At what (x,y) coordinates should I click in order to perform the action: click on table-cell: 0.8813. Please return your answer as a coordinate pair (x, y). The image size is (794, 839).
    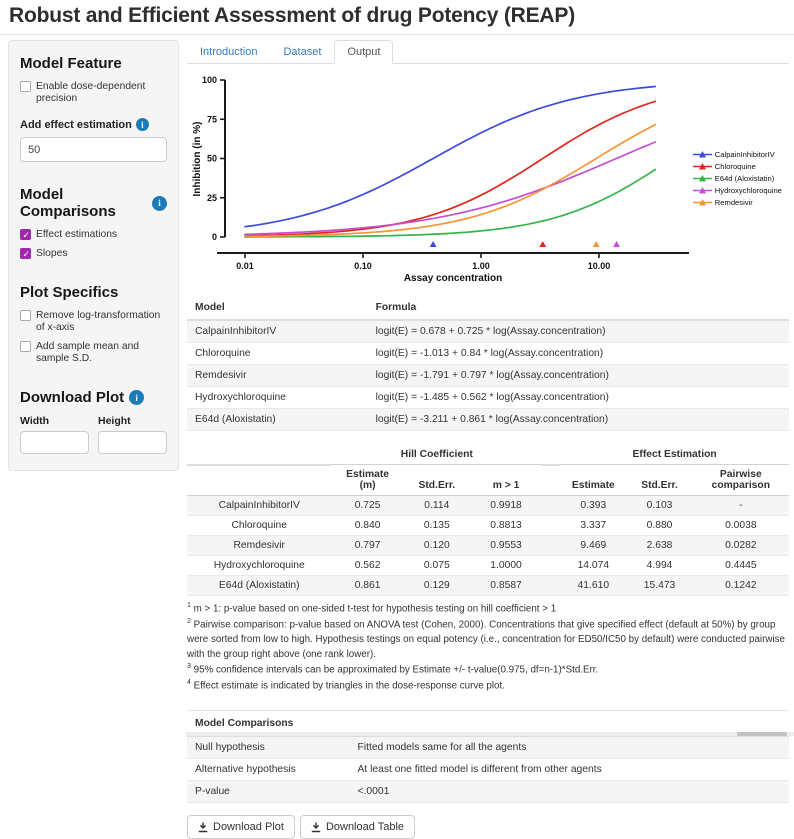
    Looking at the image, I should click on (506, 525).